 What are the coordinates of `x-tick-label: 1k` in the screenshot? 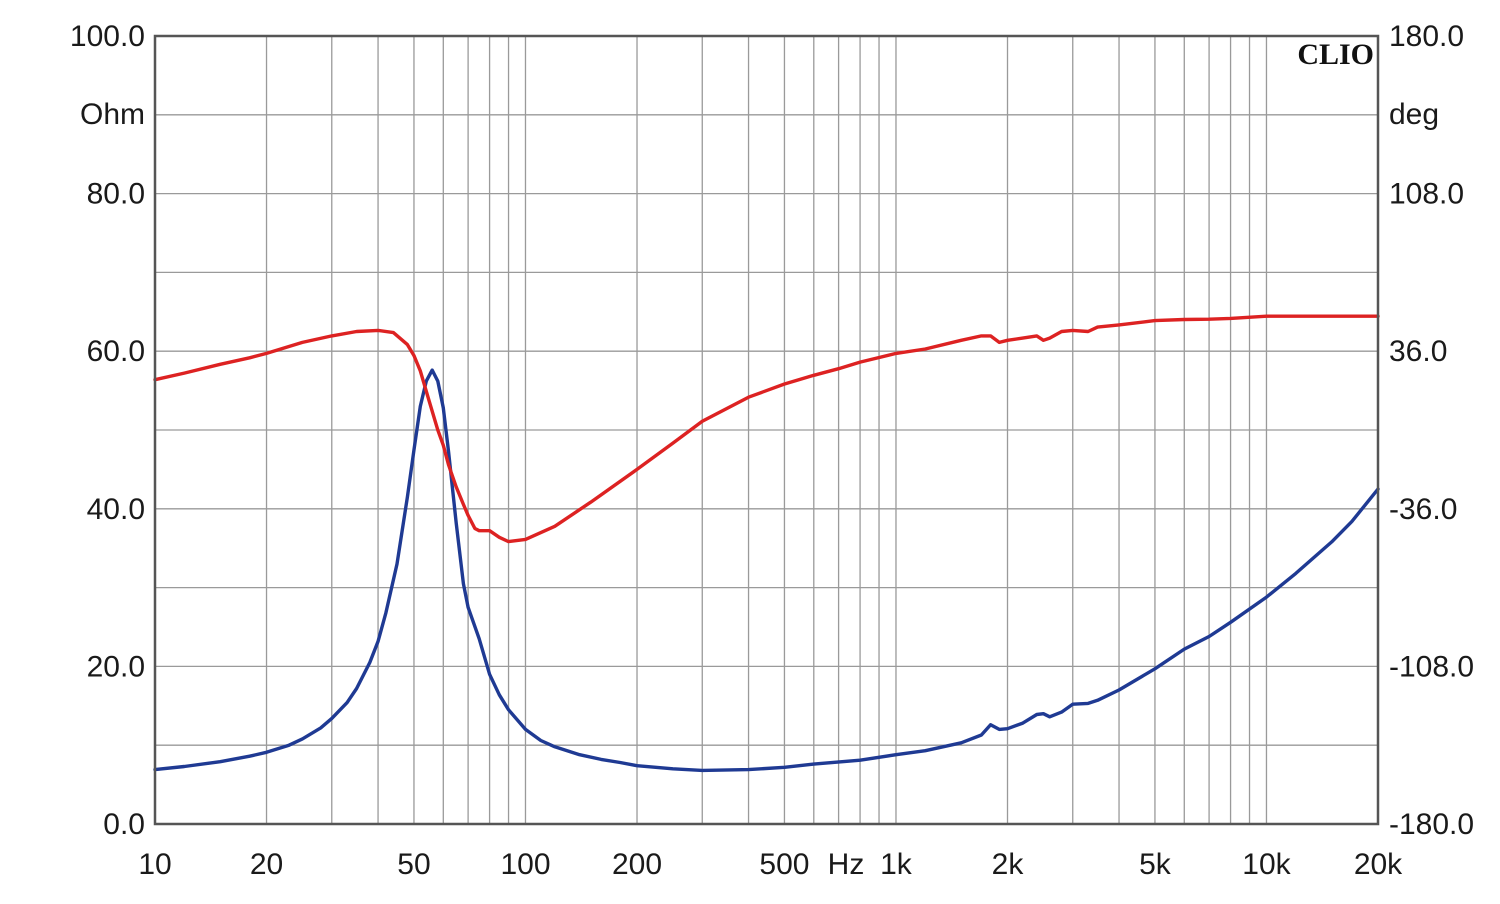 It's located at (896, 864).